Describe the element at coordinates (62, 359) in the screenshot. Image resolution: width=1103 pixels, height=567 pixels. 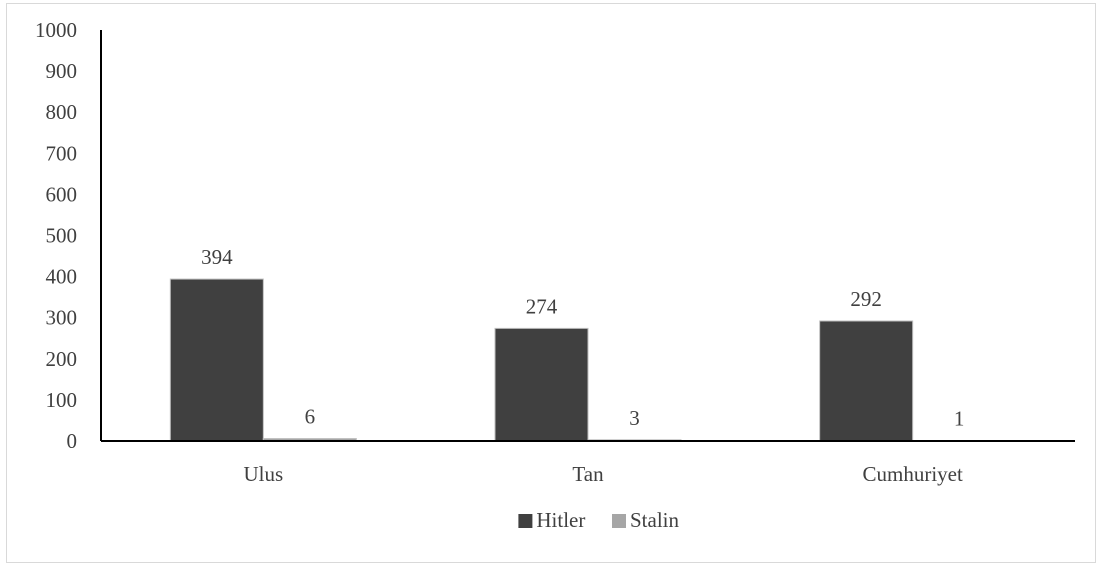
I see `y-tick-label: 200` at that location.